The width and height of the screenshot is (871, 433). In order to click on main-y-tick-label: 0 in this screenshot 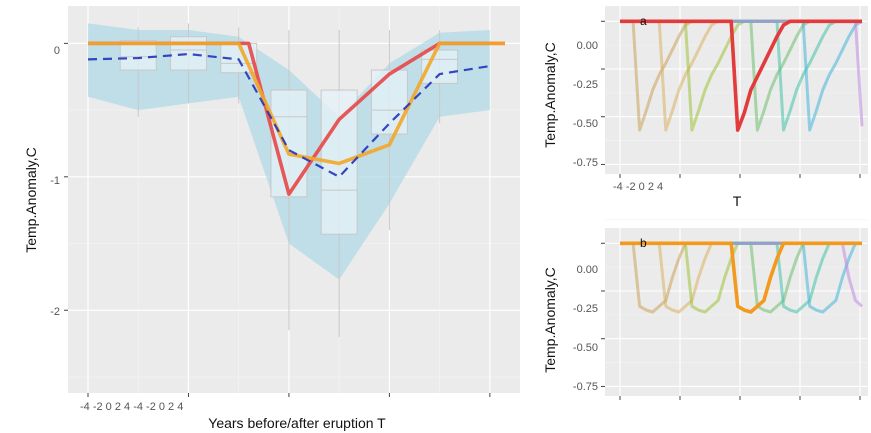, I will do `click(57, 51)`.